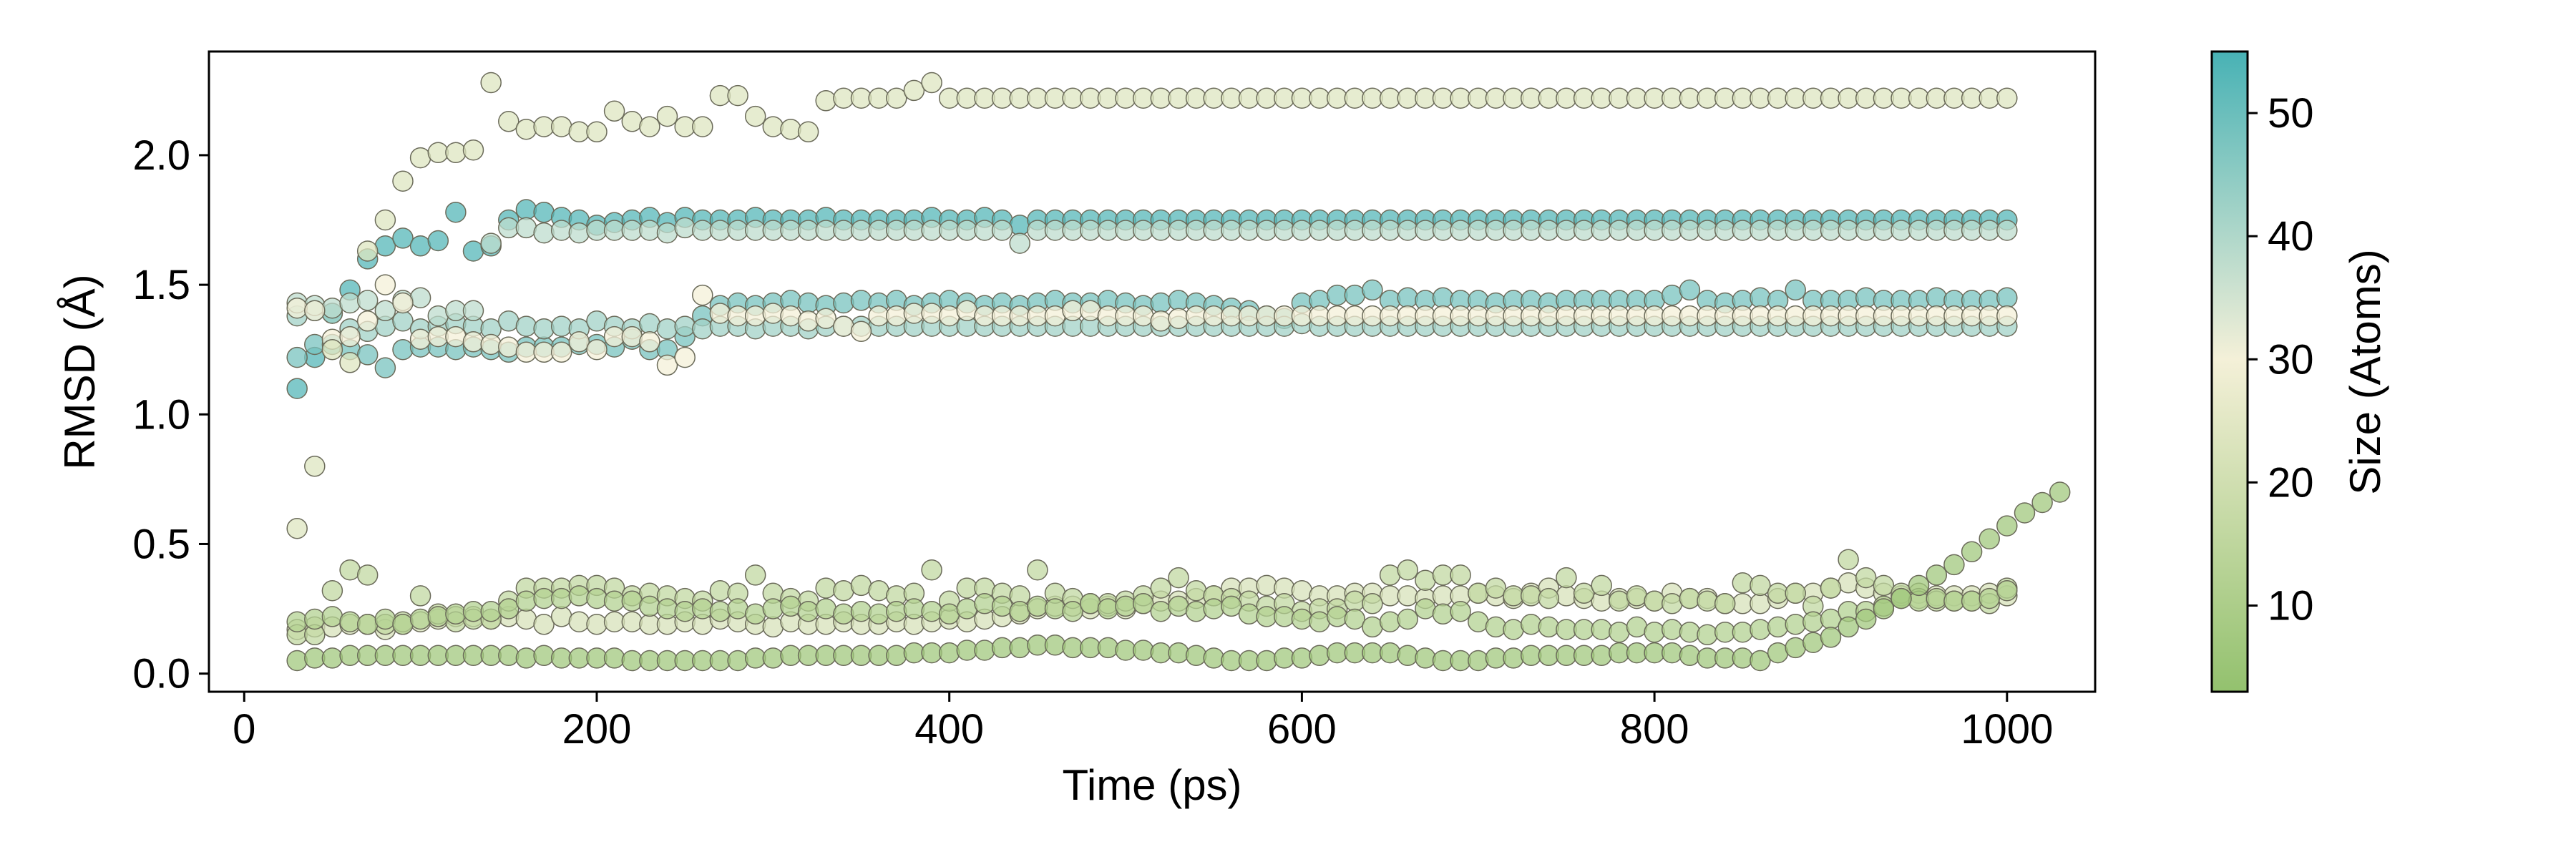 This screenshot has width=2576, height=862. What do you see at coordinates (949, 729) in the screenshot?
I see `x-tick-label: 400` at bounding box center [949, 729].